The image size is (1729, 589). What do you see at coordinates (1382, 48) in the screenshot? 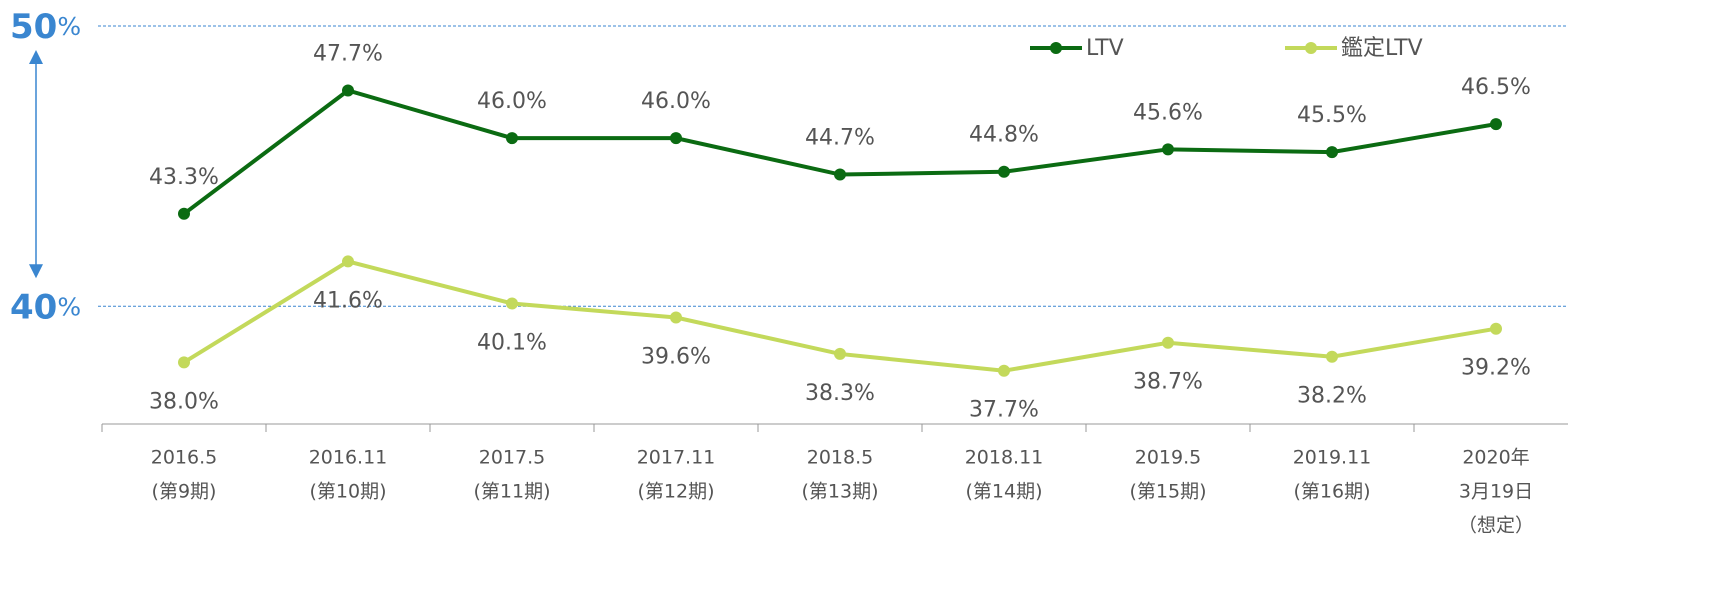
I see `legend-label: 鑑定LTV` at bounding box center [1382, 48].